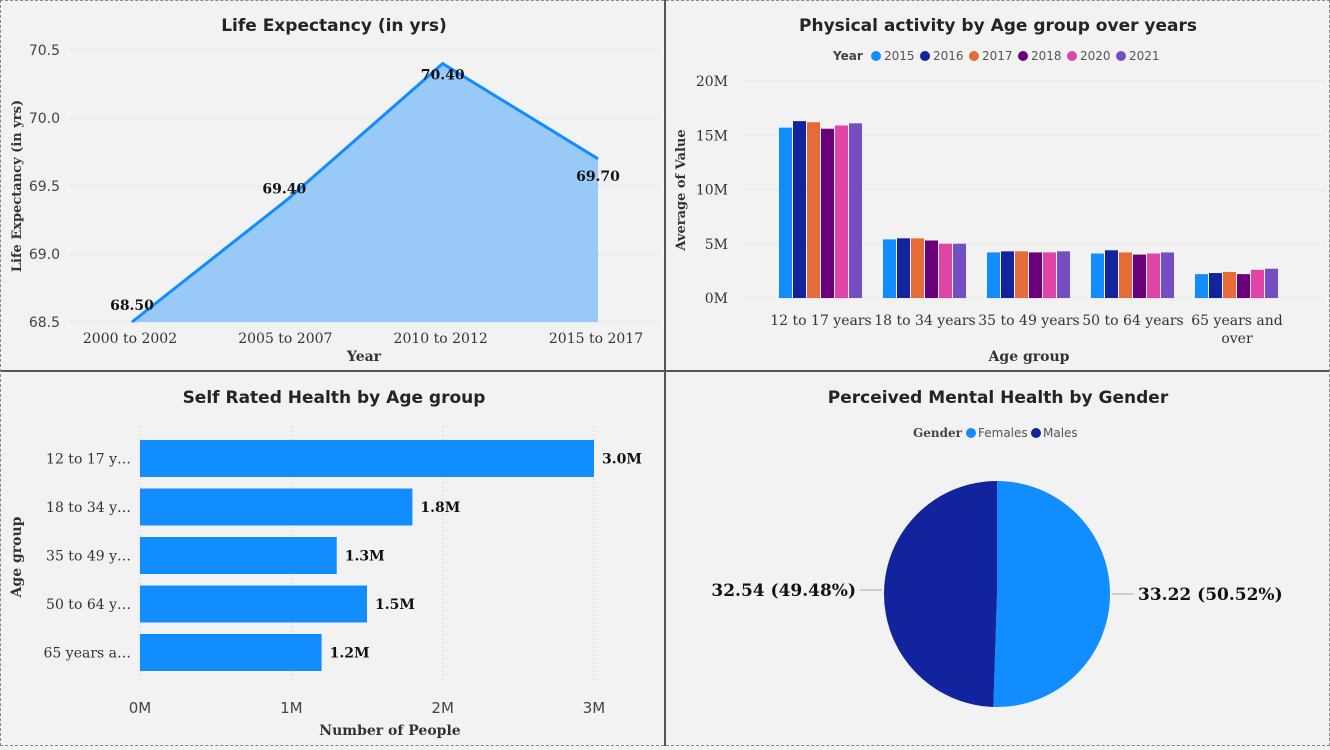 Image resolution: width=1330 pixels, height=750 pixels. What do you see at coordinates (716, 245) in the screenshot?
I see `y-tick-label: 5M` at bounding box center [716, 245].